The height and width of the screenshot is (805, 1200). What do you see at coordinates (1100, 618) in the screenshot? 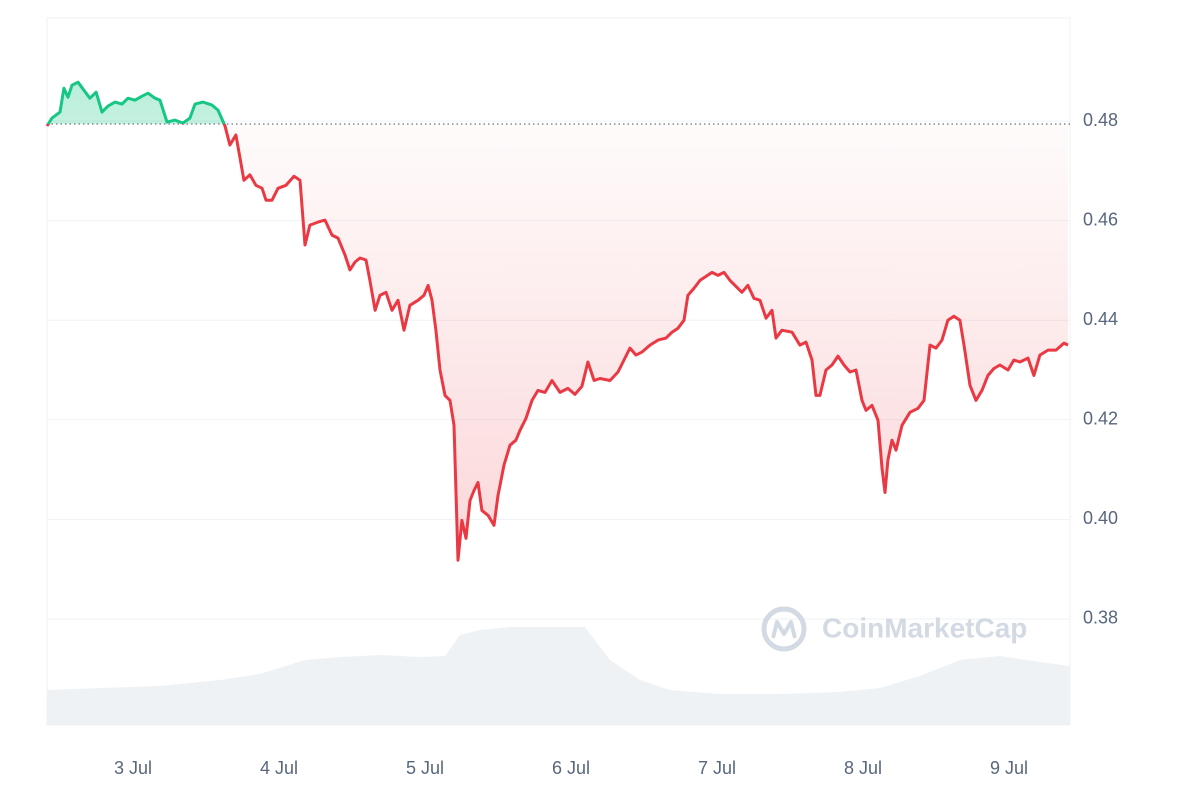
I see `y-tick-label: 0.38` at bounding box center [1100, 618].